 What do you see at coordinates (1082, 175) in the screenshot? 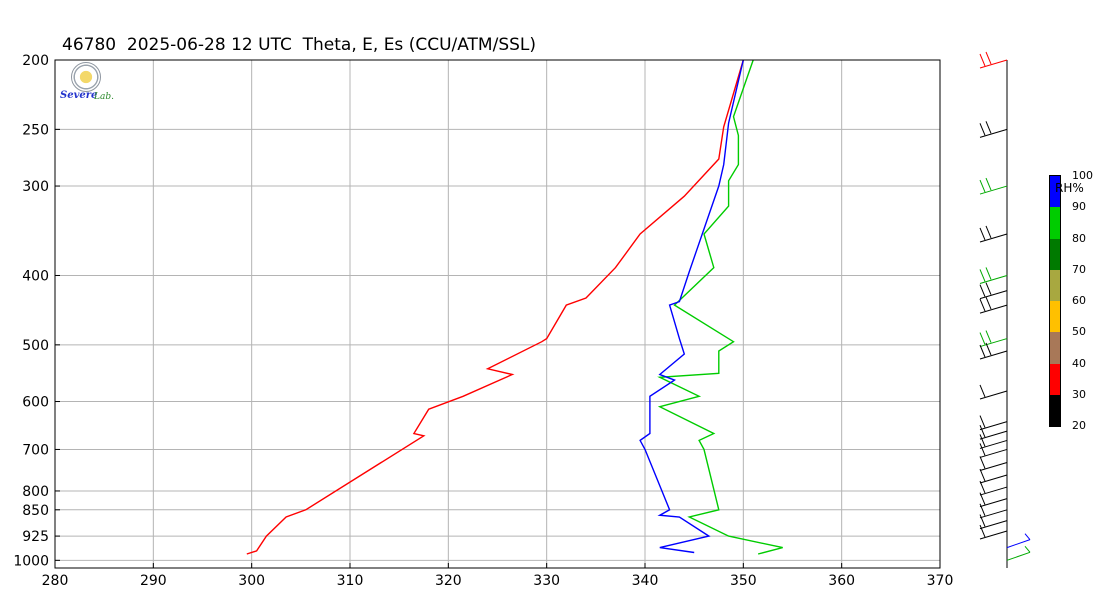
I see `rh-colorbar-tick: 100` at bounding box center [1082, 175].